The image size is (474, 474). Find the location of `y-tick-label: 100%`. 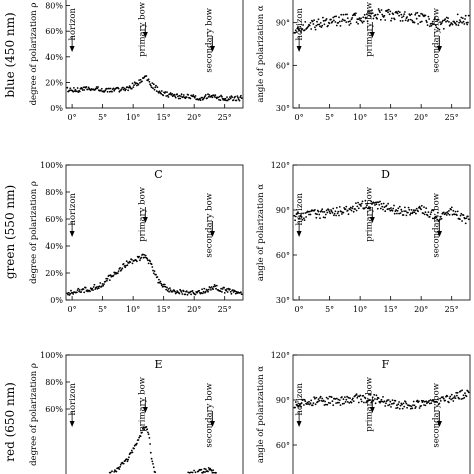

y-tick-label: 100% is located at coordinates (51, 355).